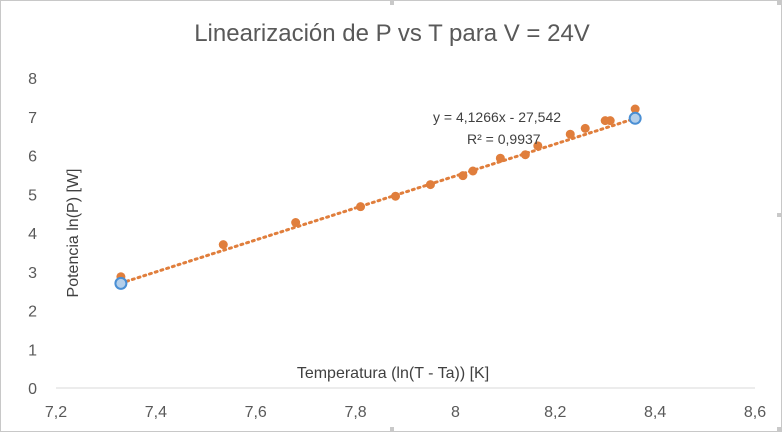  Describe the element at coordinates (32, 79) in the screenshot. I see `y-tick-label: 8` at that location.